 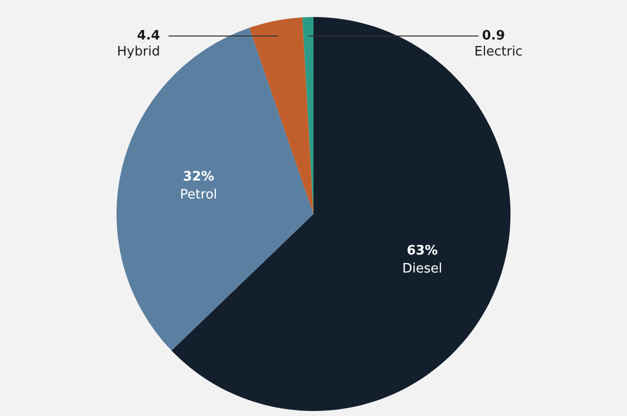 What do you see at coordinates (148, 36) in the screenshot?
I see `data-label: 4.4` at bounding box center [148, 36].